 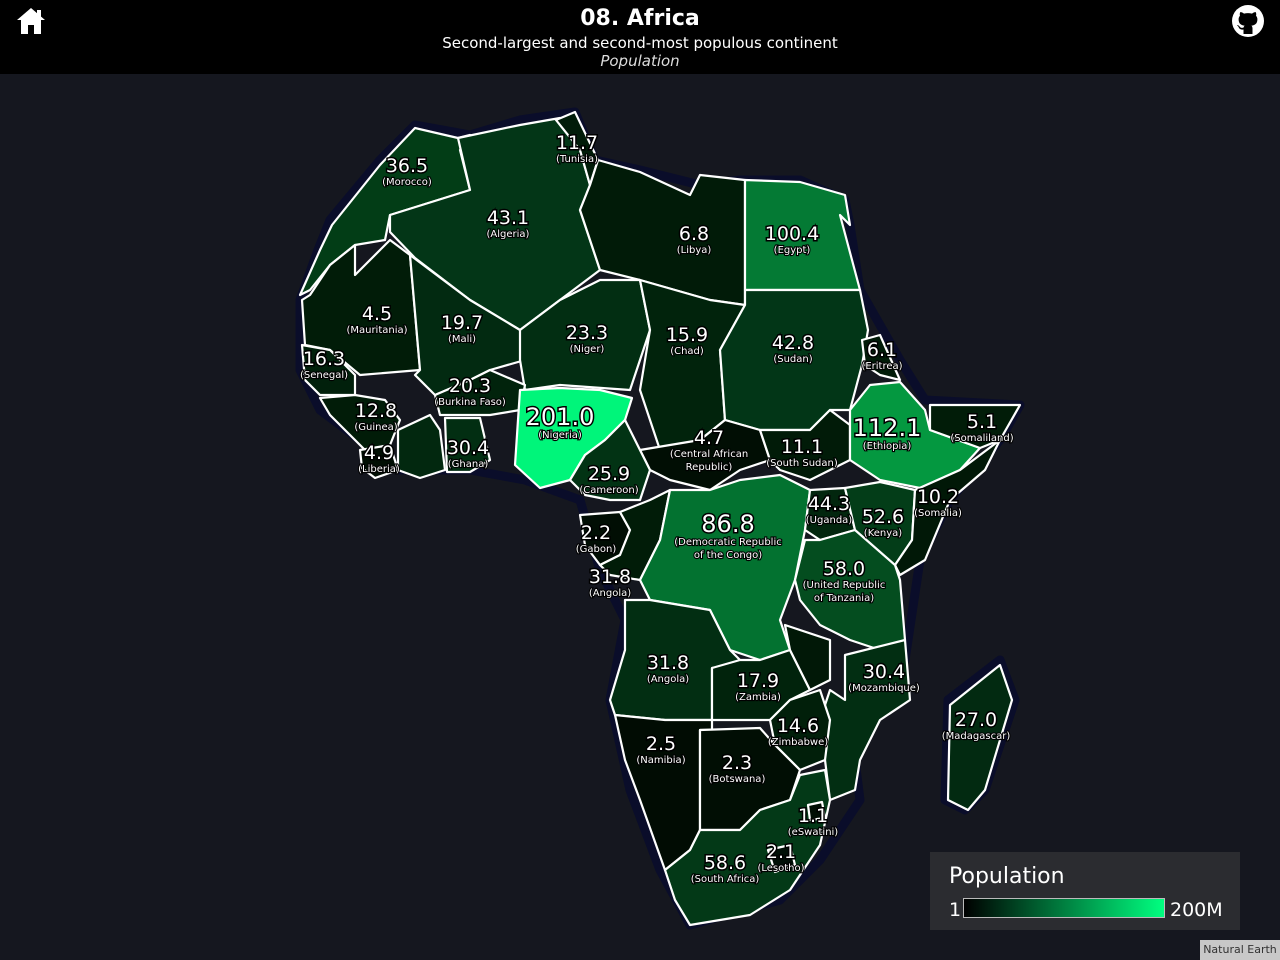 What do you see at coordinates (758, 687) in the screenshot?
I see `label-zambia: 17.9(Zambia)` at bounding box center [758, 687].